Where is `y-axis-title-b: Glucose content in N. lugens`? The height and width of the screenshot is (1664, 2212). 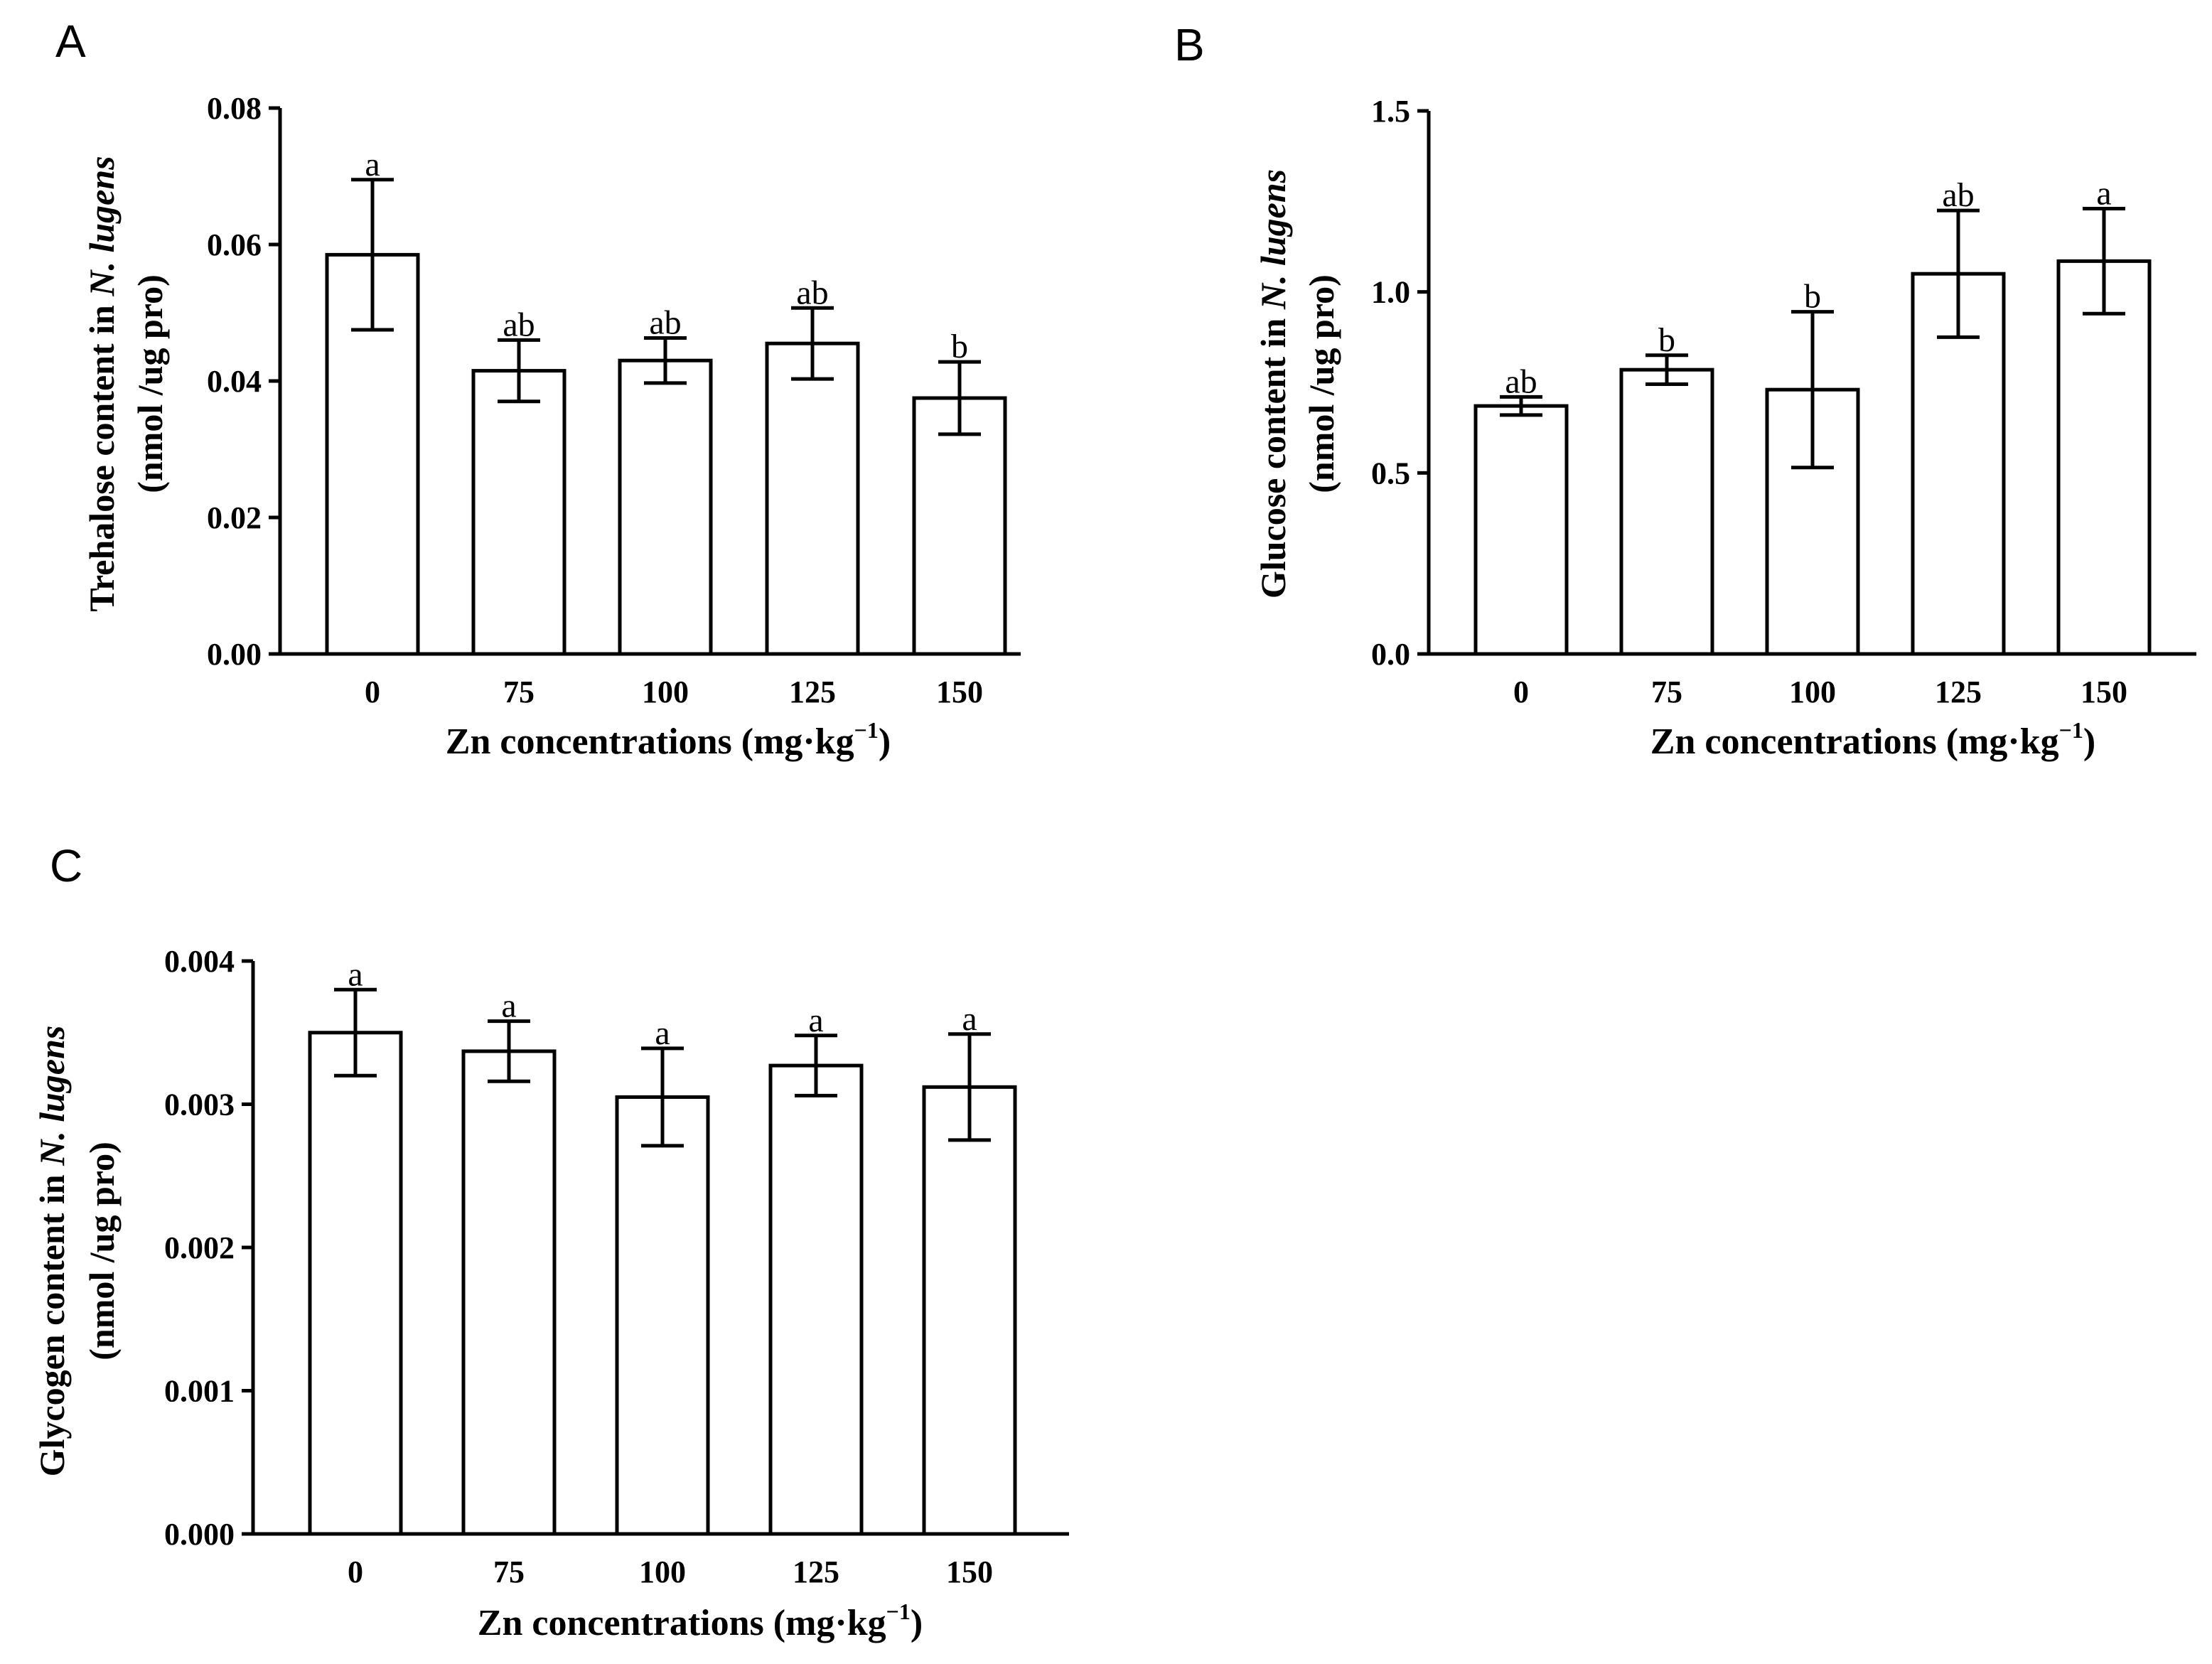 y-axis-title-b: Glucose content in N. lugens is located at coordinates (1273, 383).